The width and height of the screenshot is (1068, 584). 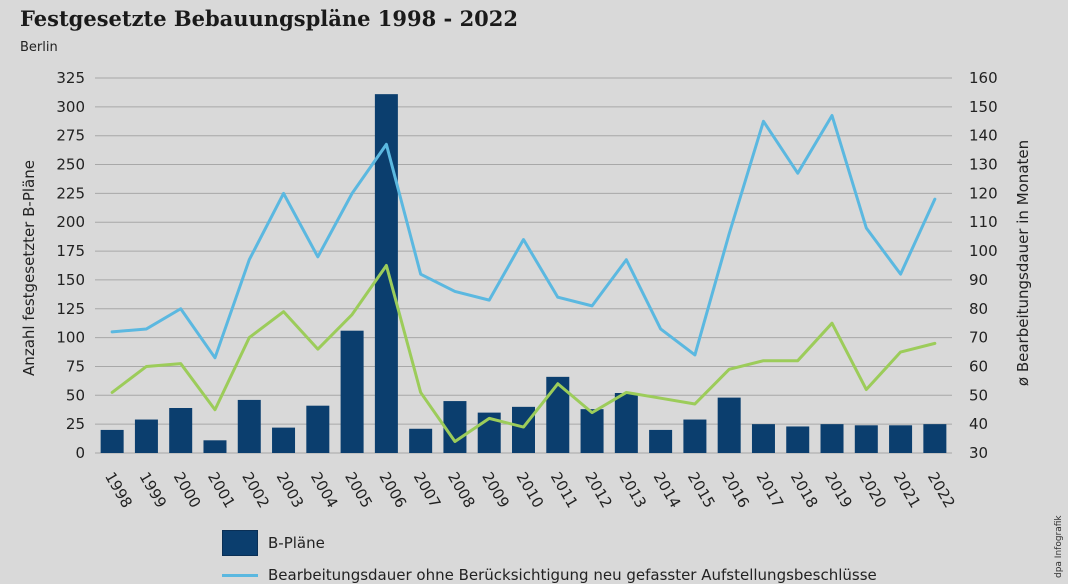 I want to click on x-tick-label: 2013, so click(x=632, y=490).